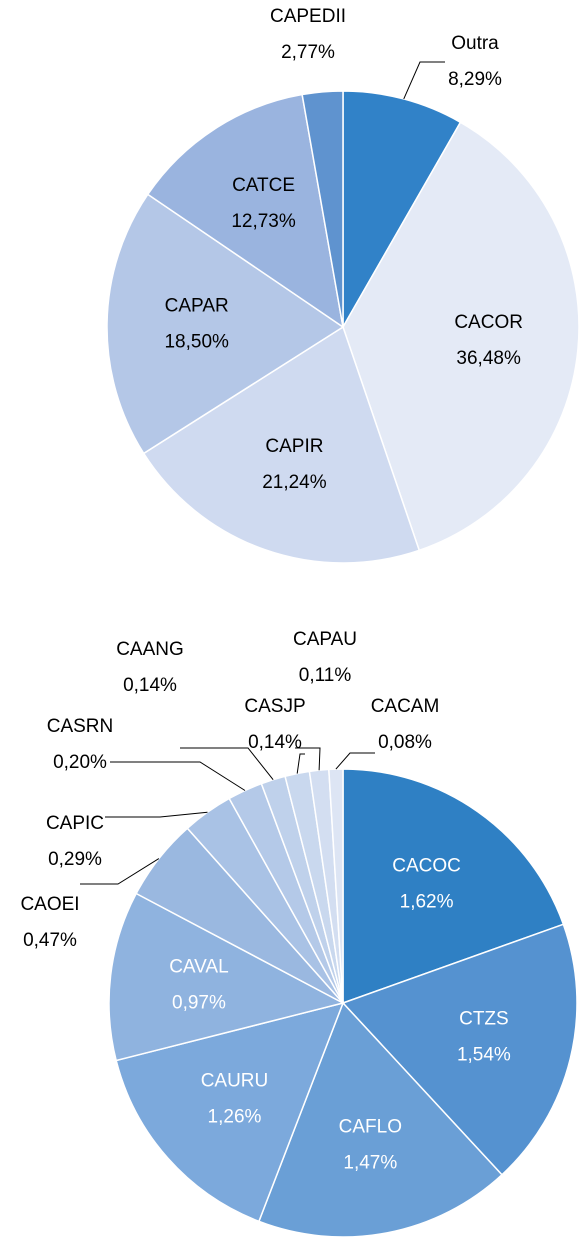  I want to click on slice-label: CAPIC, so click(75, 823).